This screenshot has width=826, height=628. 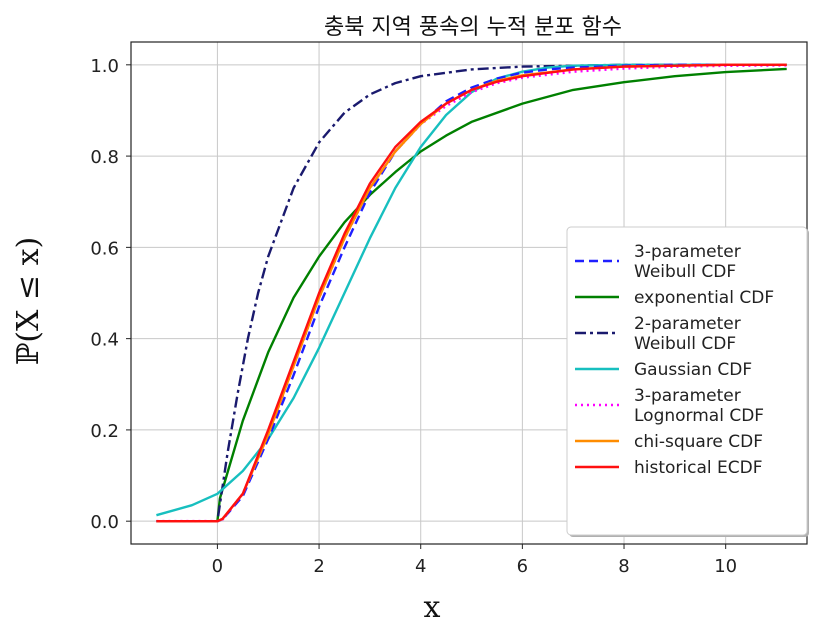 I want to click on legend-label-3-parameter-lognormal-cdf: Lognormal CDF, so click(x=699, y=416).